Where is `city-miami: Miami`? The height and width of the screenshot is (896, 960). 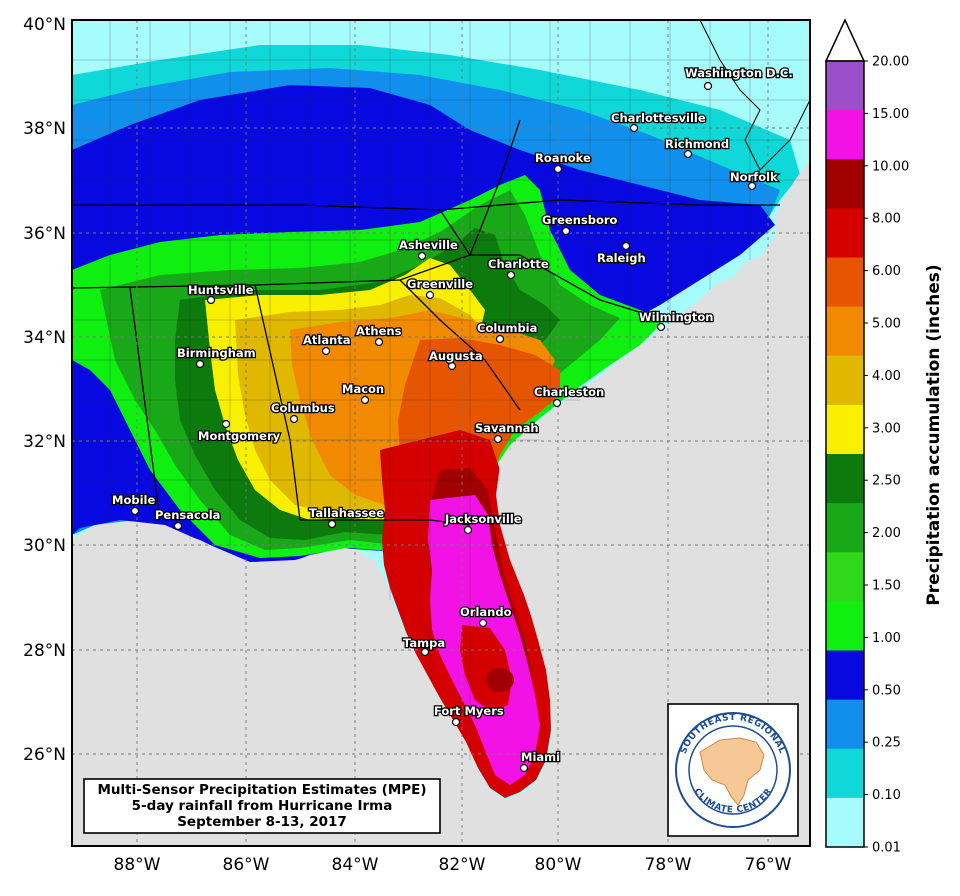
city-miami: Miami is located at coordinates (540, 761).